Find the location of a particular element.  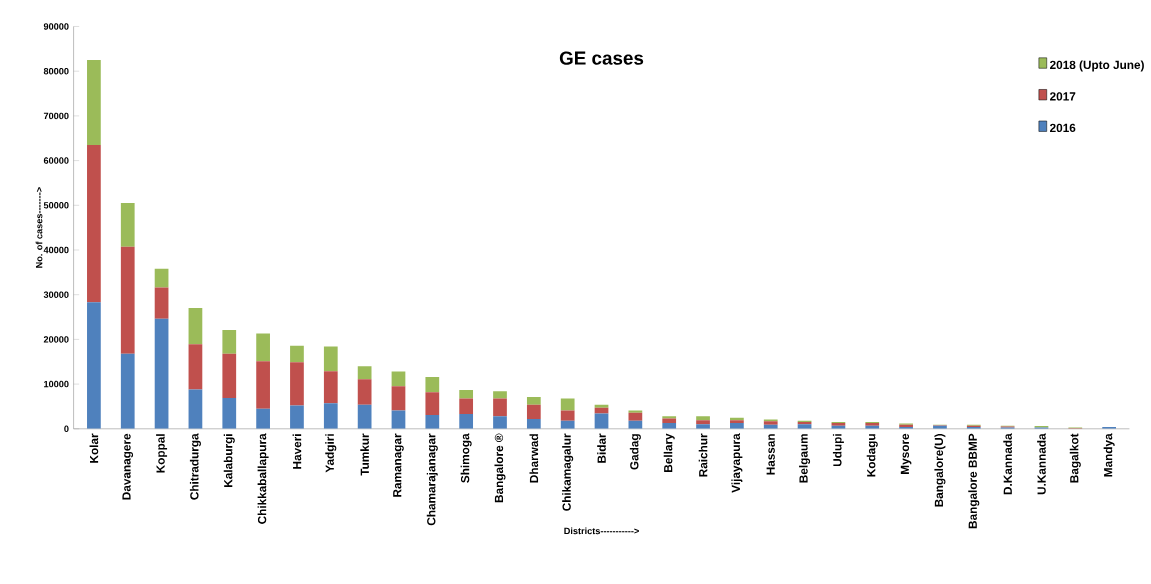

legend-label: 2018 (Upto June) is located at coordinates (1097, 66).